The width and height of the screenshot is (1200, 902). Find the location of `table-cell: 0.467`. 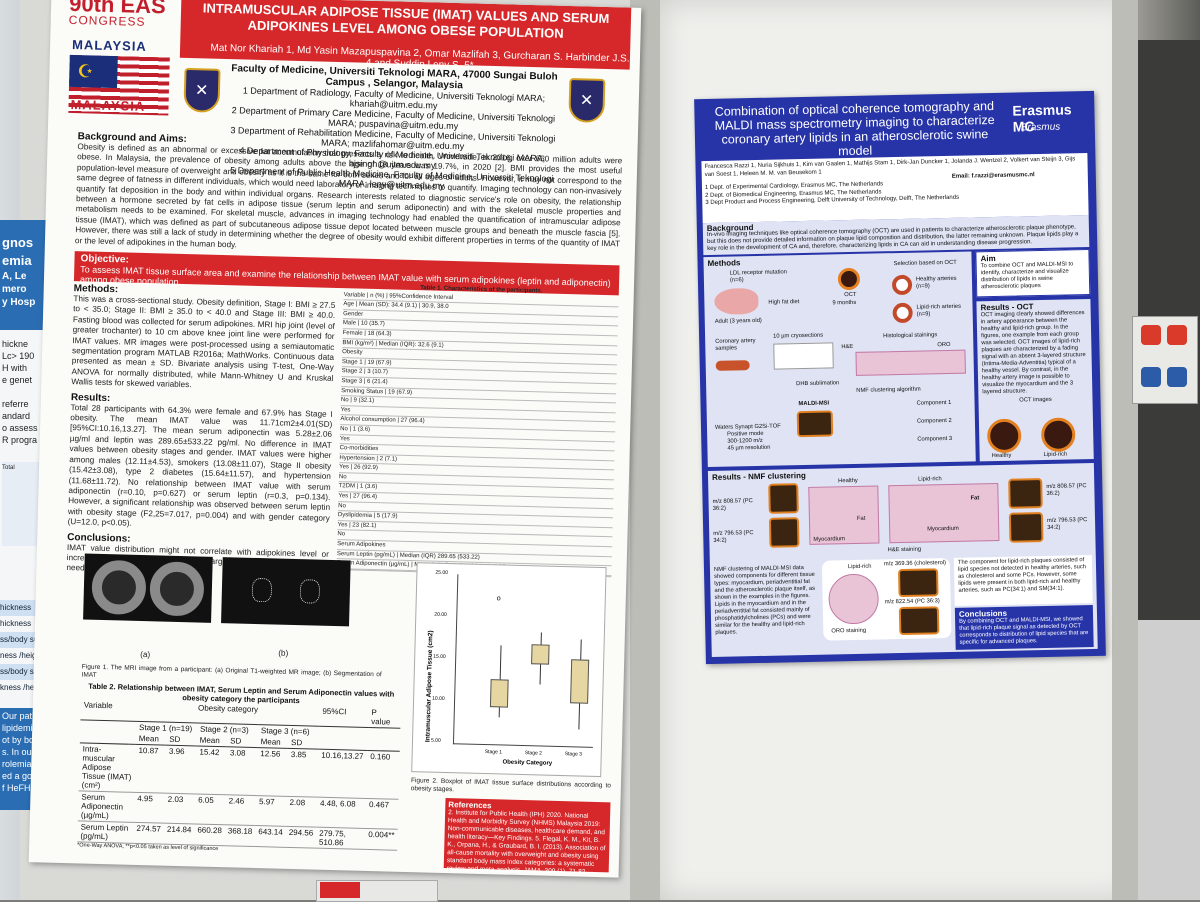

table-cell: 0.467 is located at coordinates (379, 805).